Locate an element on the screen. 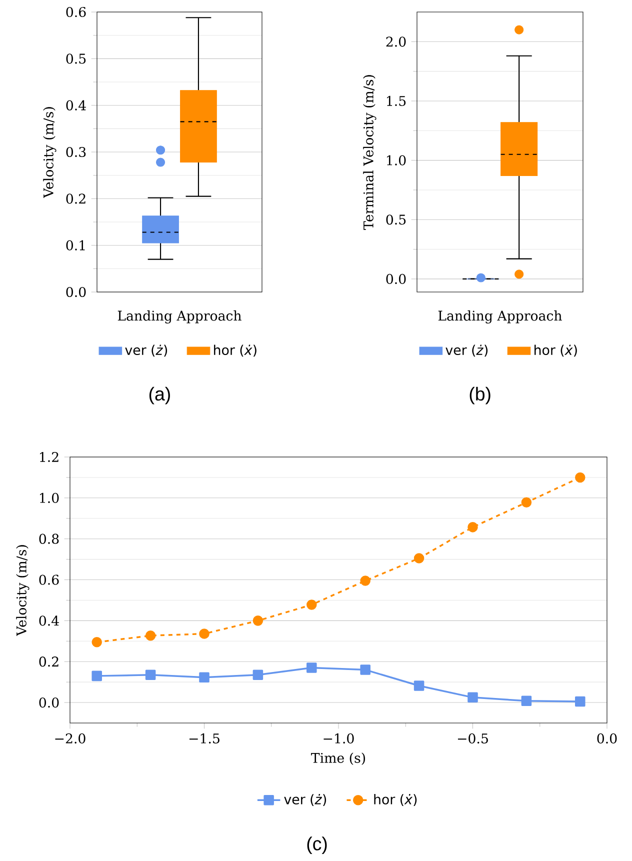  y-tick-label: 2.0 is located at coordinates (396, 41).